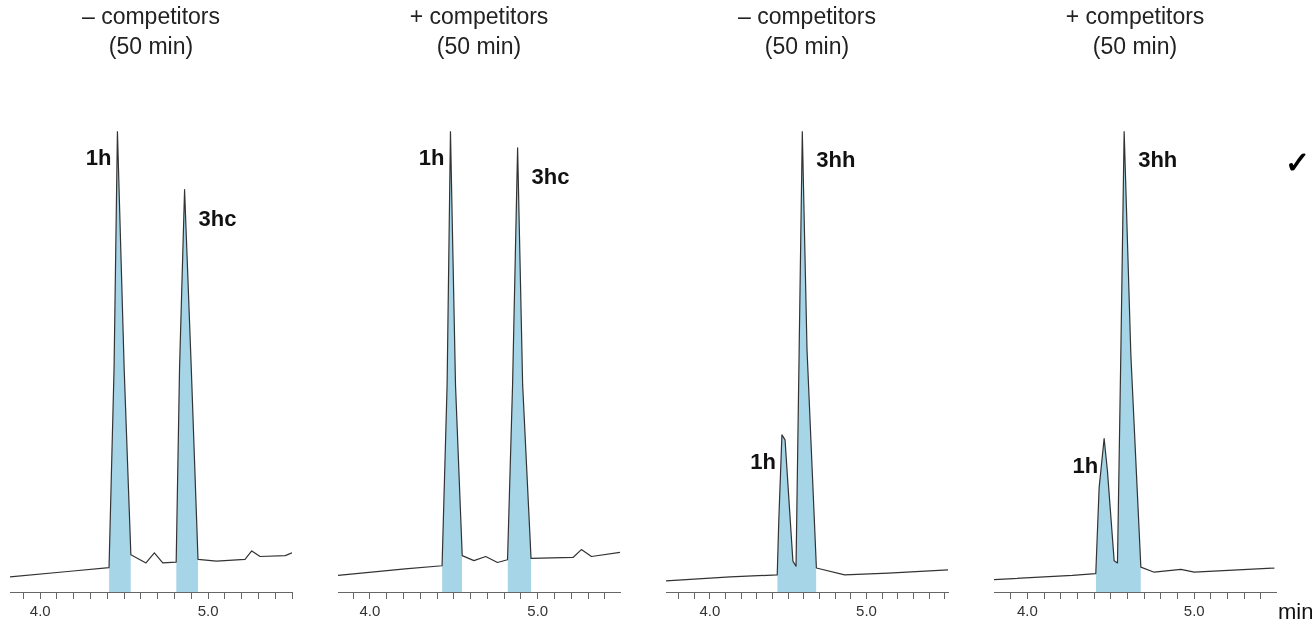  Describe the element at coordinates (1295, 612) in the screenshot. I see `x-axis-title: min` at that location.